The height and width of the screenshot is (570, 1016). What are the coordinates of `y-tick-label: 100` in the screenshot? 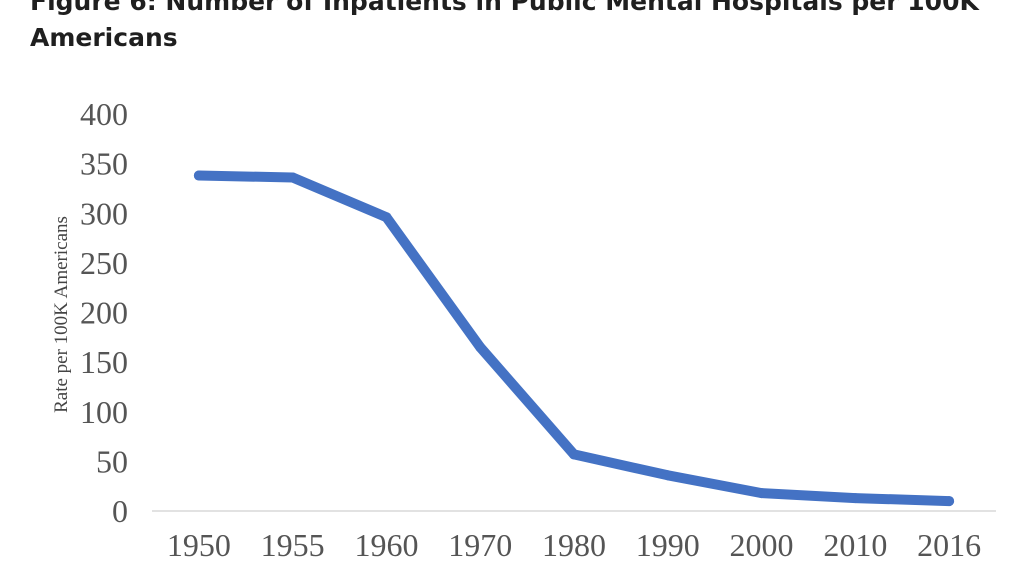 It's located at (104, 412).